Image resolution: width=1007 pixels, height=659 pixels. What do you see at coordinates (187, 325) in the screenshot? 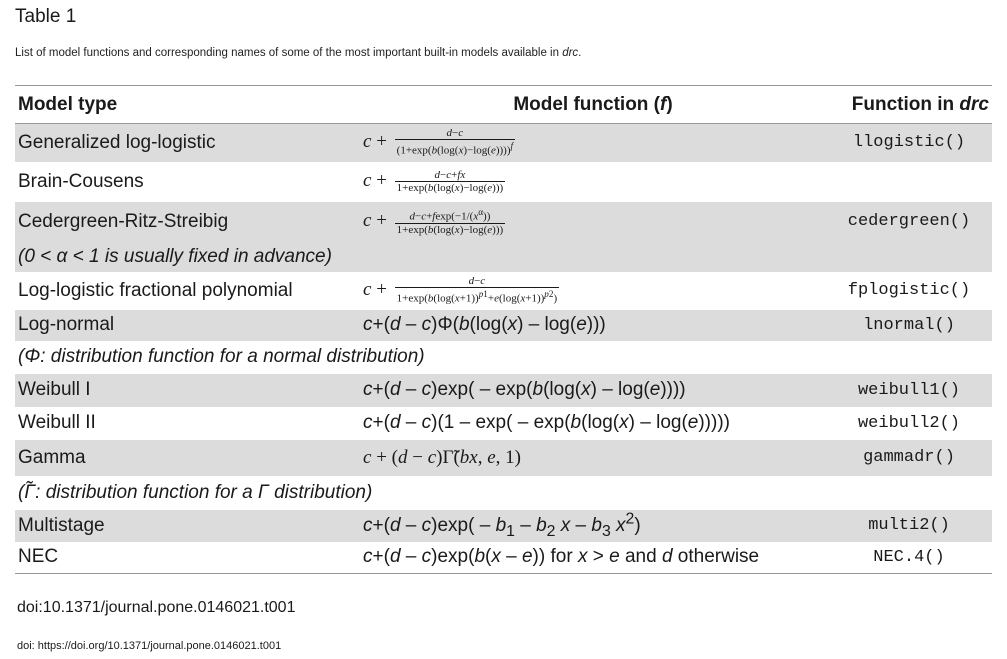
I see `model-type-cell: Log-normal` at bounding box center [187, 325].